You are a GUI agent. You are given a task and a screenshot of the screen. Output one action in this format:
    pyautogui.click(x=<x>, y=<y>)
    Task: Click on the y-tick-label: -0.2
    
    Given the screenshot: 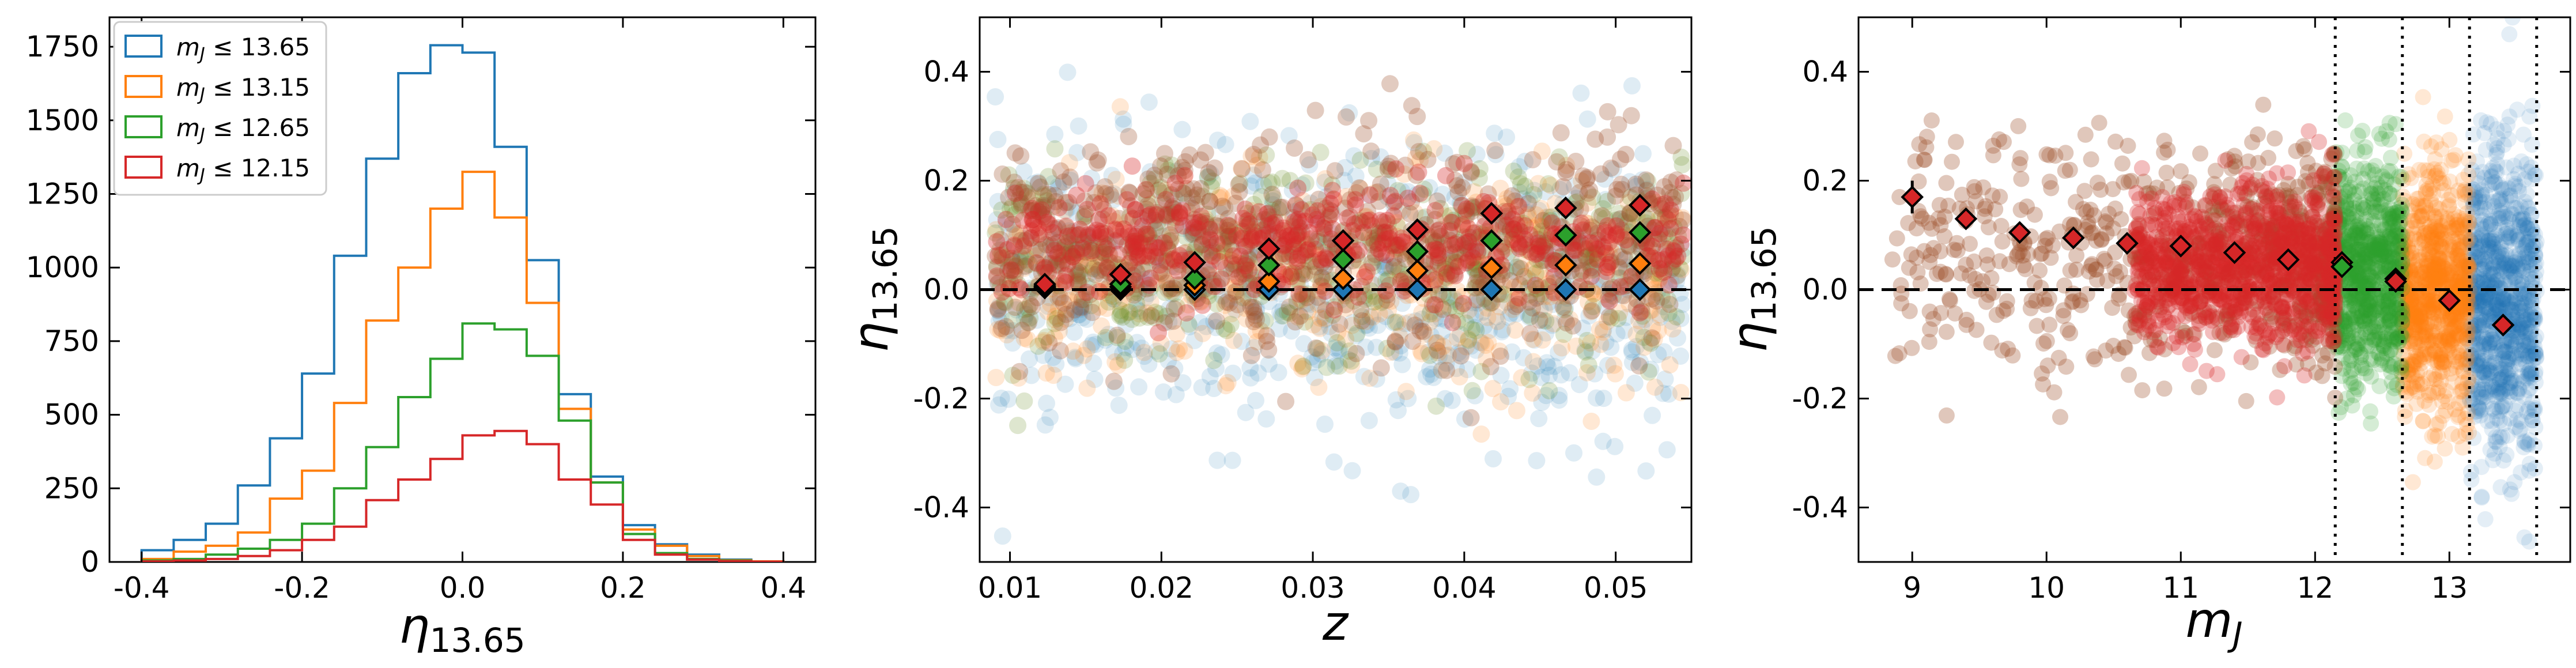 What is the action you would take?
    pyautogui.click(x=941, y=399)
    